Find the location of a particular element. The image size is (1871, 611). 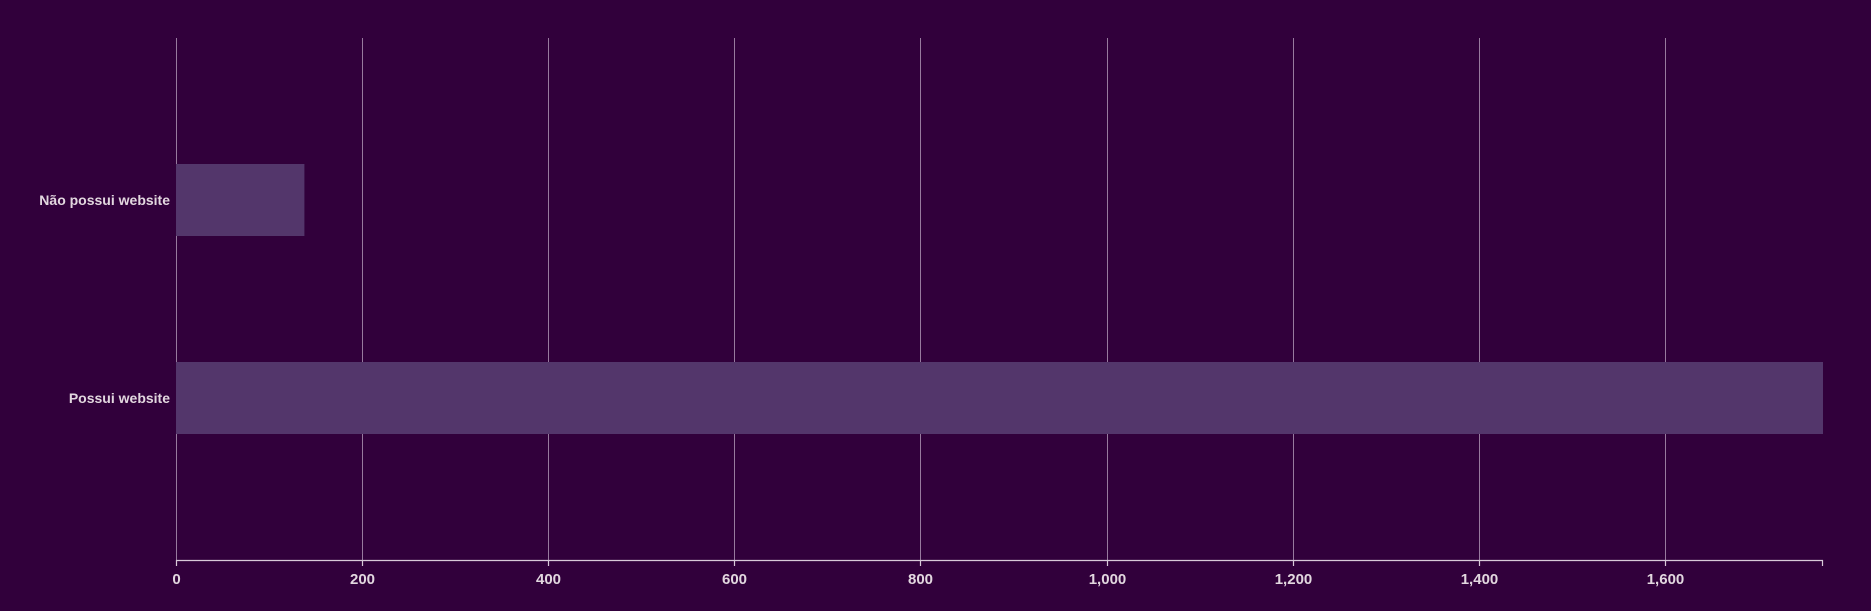

x-tick-label: 400 is located at coordinates (548, 579).